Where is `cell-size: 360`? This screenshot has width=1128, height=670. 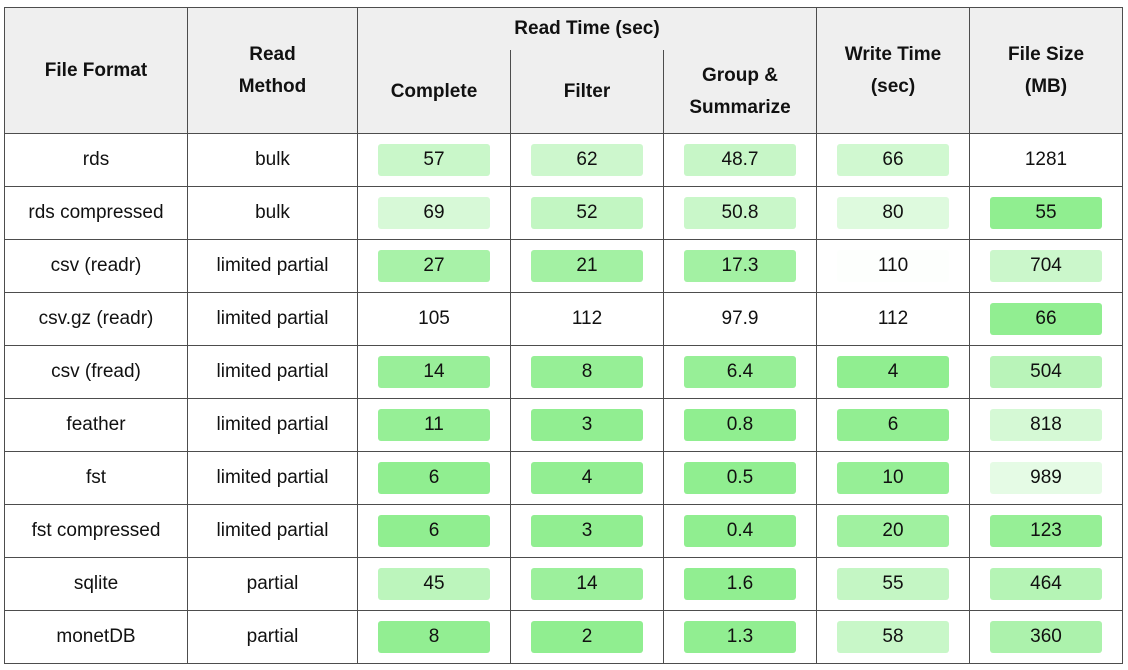 cell-size: 360 is located at coordinates (1046, 637).